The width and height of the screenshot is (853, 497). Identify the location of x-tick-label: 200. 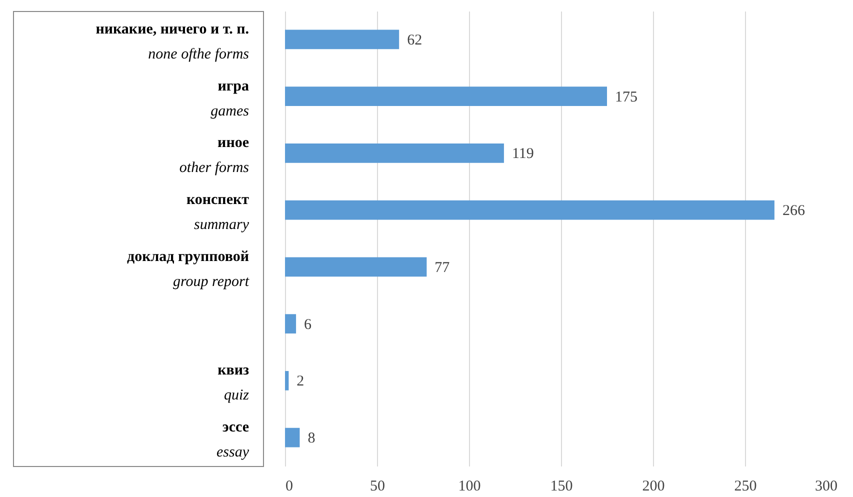
(653, 486).